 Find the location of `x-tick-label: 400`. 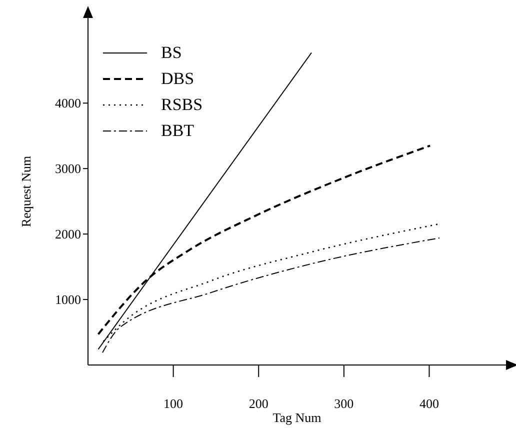

x-tick-label: 400 is located at coordinates (429, 404).